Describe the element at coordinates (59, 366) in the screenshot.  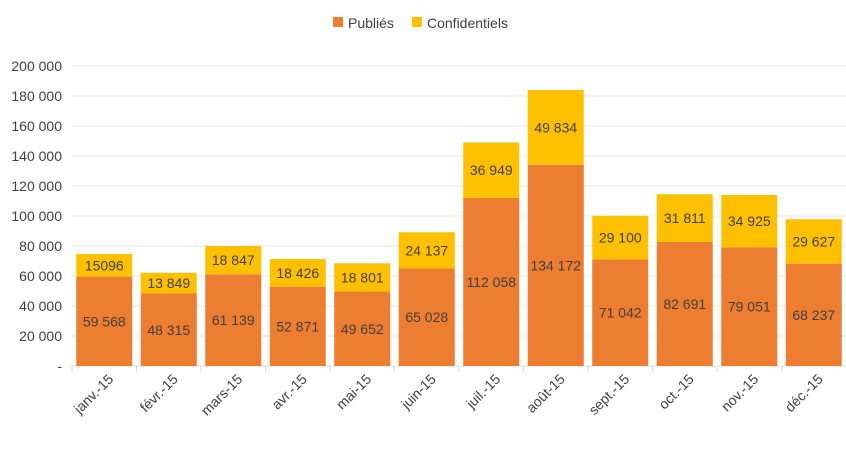
I see `y-tick-label: -` at that location.